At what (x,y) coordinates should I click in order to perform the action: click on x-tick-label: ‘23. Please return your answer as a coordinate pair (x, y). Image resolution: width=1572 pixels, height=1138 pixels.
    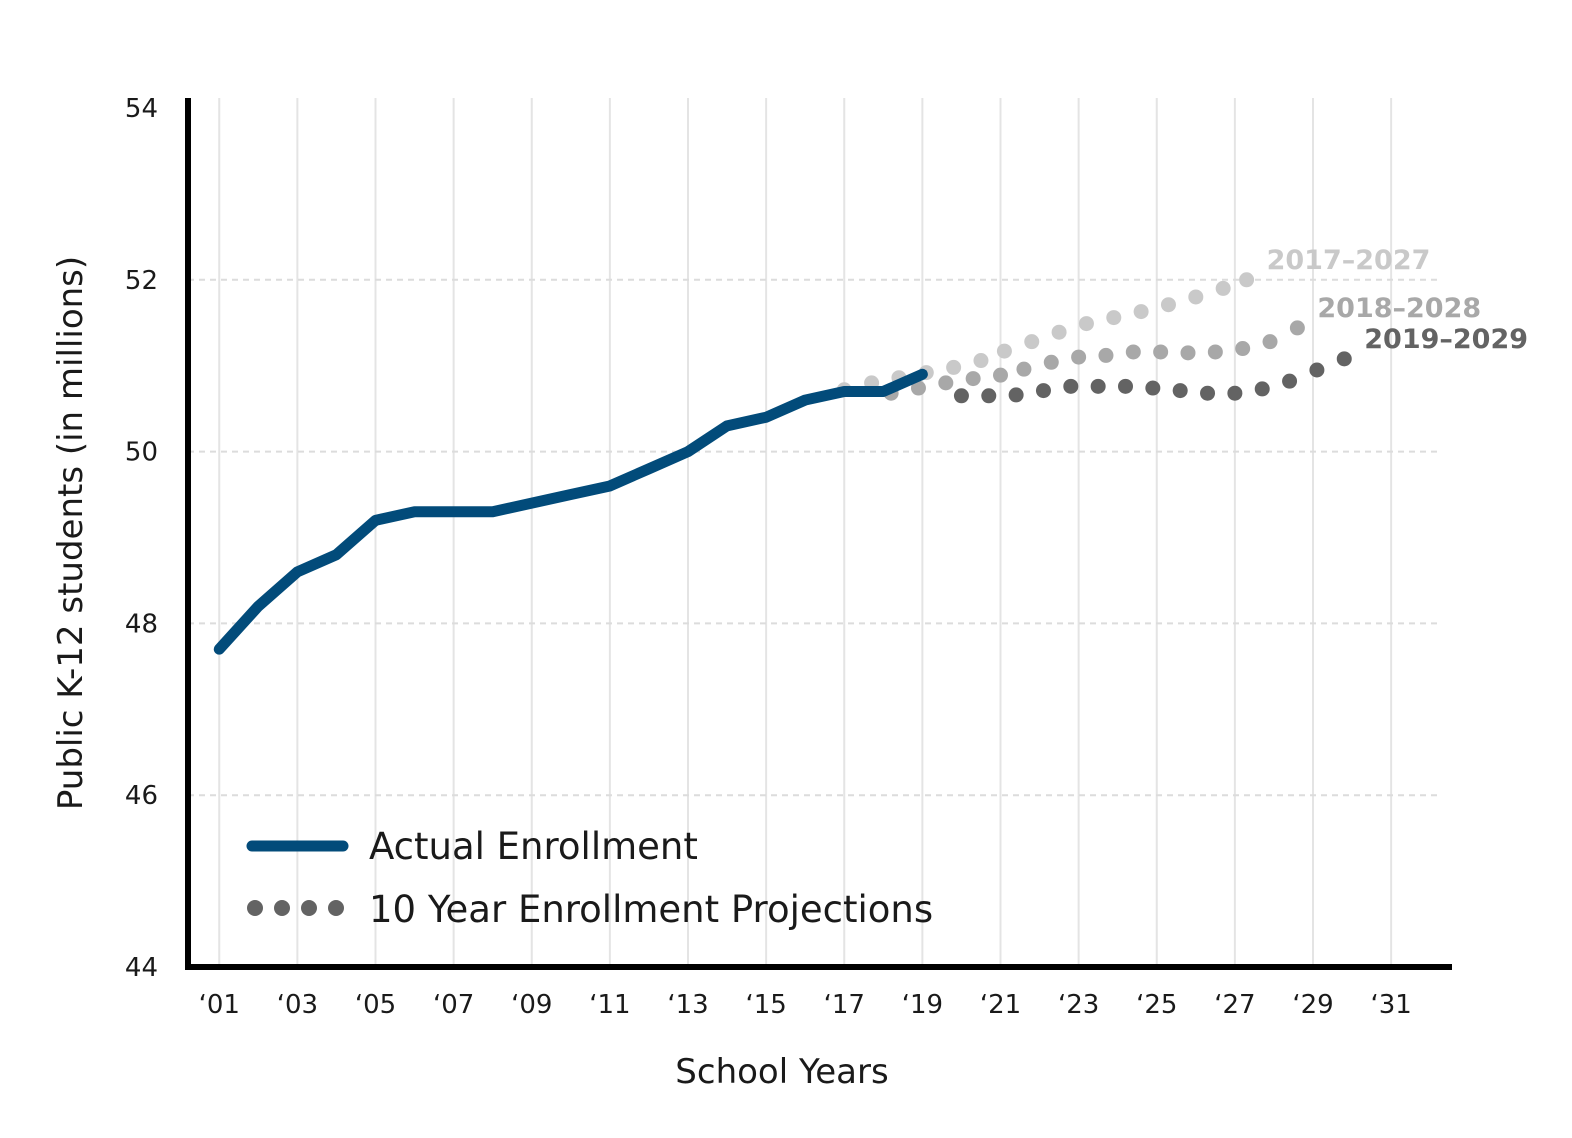
    Looking at the image, I should click on (1078, 1005).